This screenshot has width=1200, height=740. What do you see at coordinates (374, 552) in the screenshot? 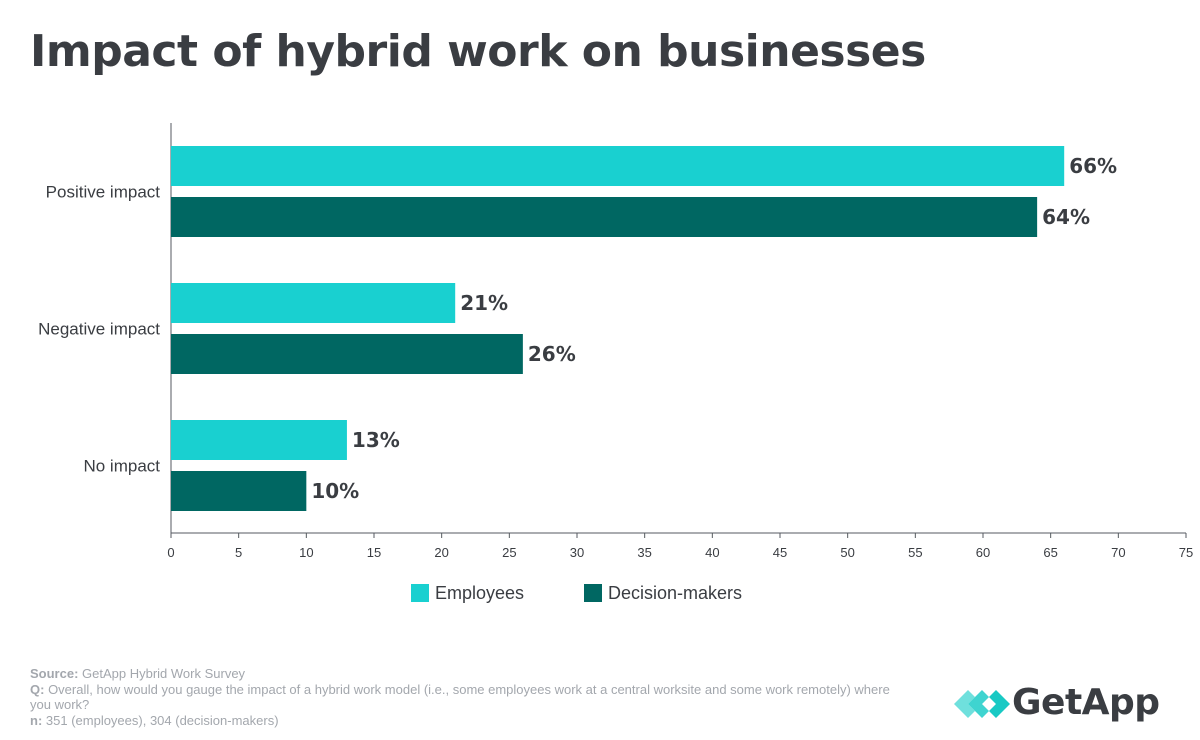
I see `x-tick-label: 15` at bounding box center [374, 552].